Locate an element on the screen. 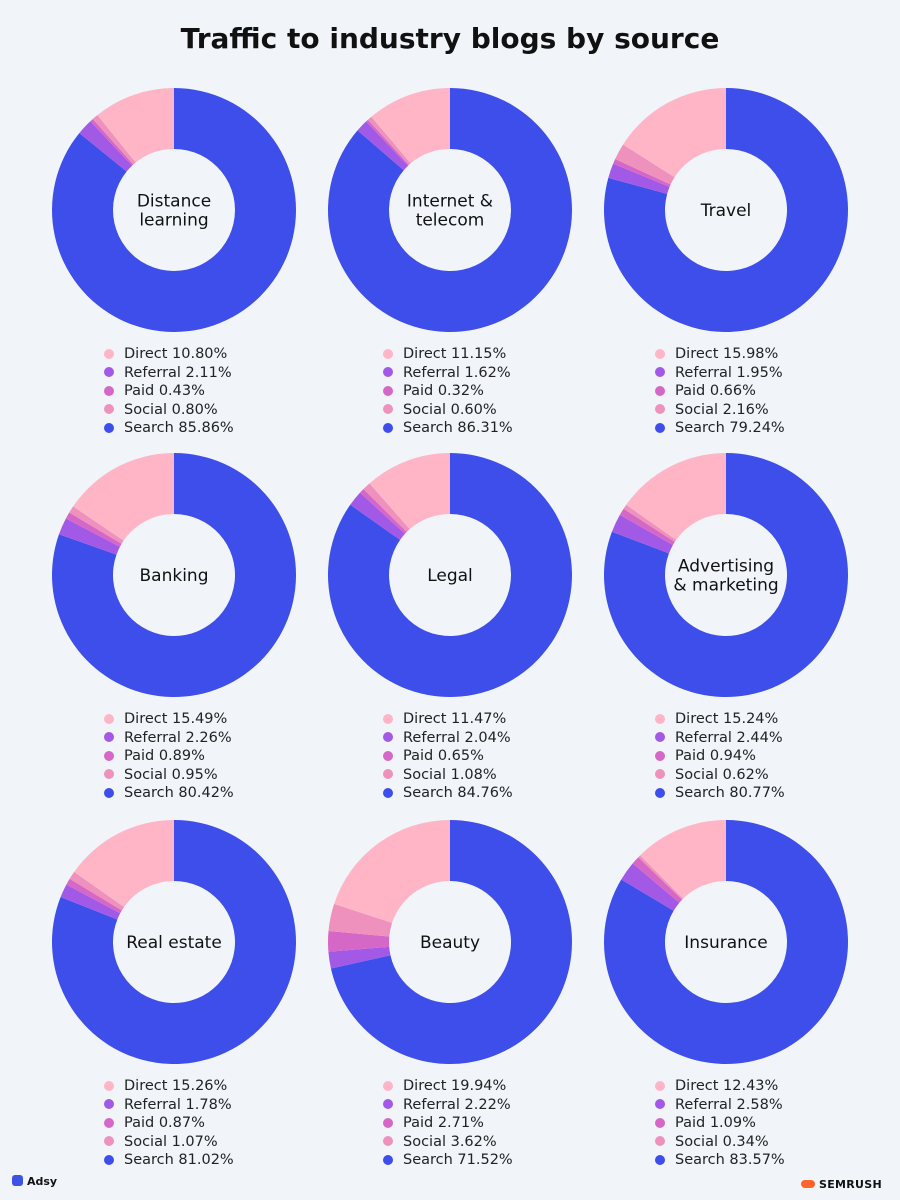  legend-label: Direct 19.94% is located at coordinates (455, 1086).